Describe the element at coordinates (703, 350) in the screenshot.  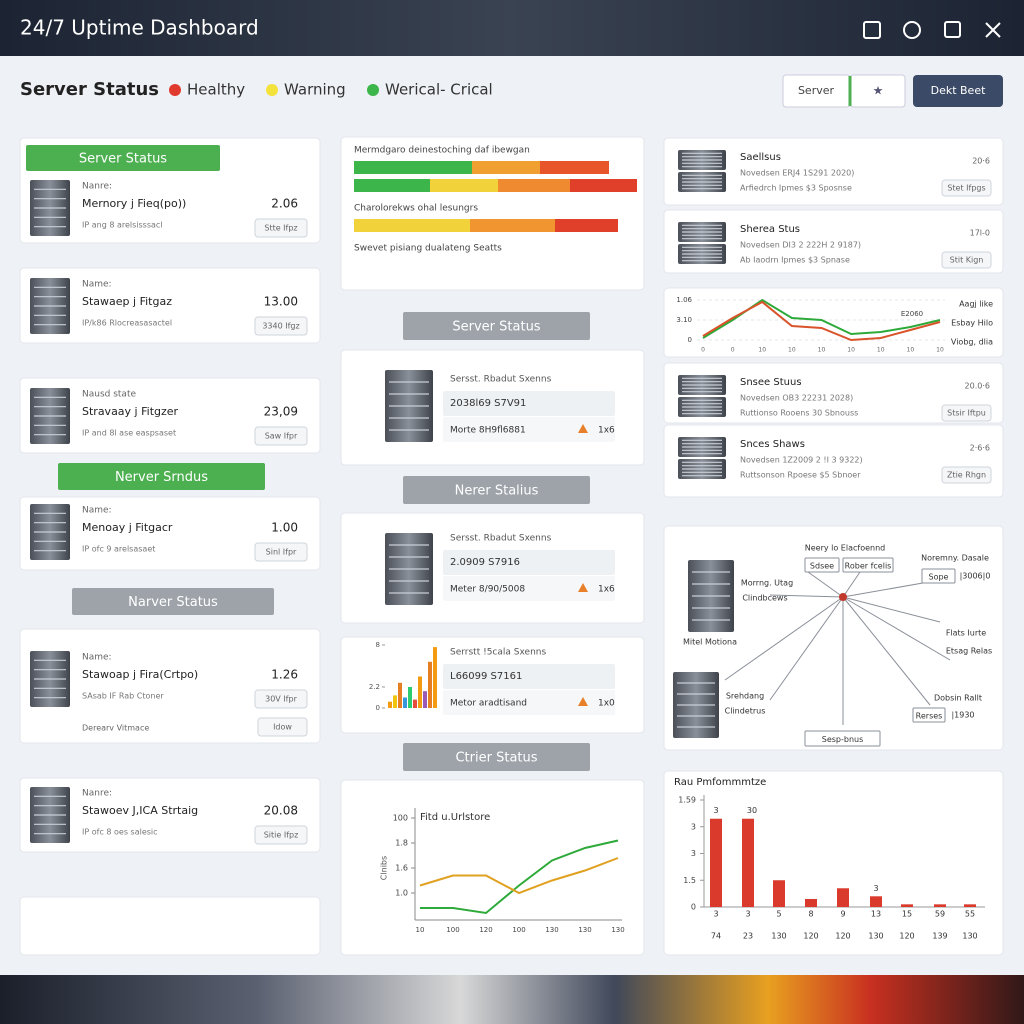
I see `x-tick-label: 0` at that location.